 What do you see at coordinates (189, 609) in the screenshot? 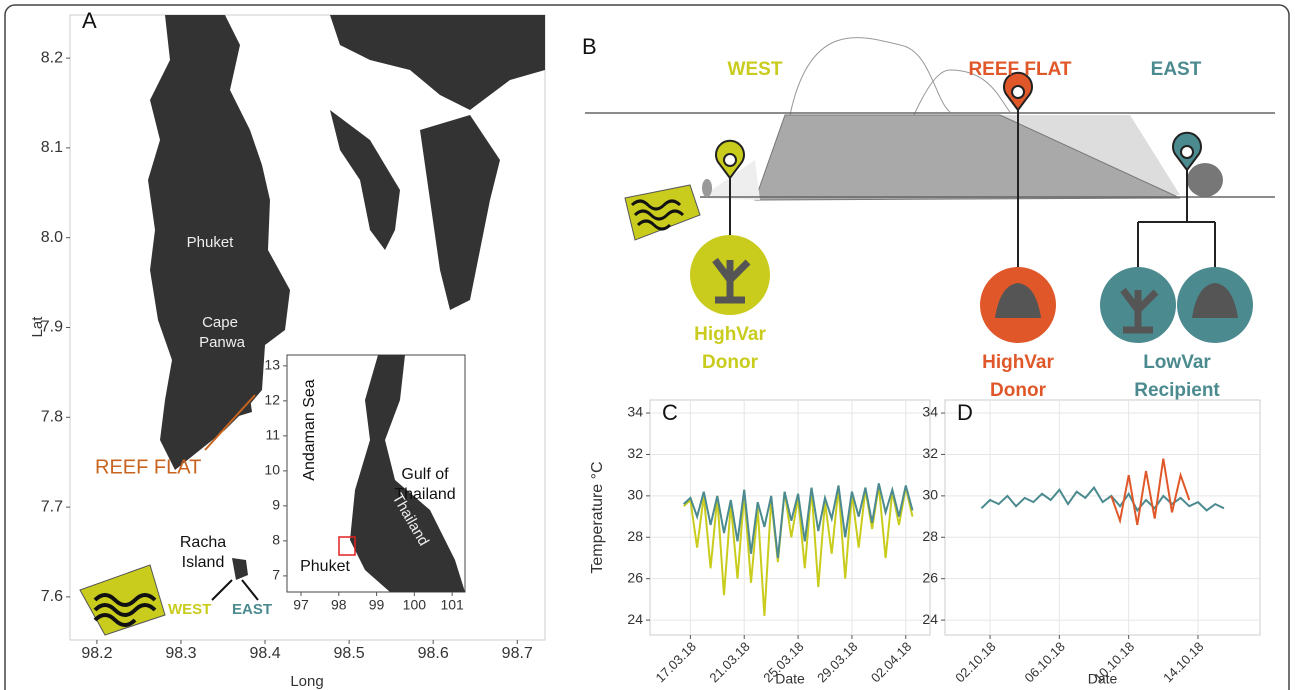
I see `place-label: WEST` at bounding box center [189, 609].